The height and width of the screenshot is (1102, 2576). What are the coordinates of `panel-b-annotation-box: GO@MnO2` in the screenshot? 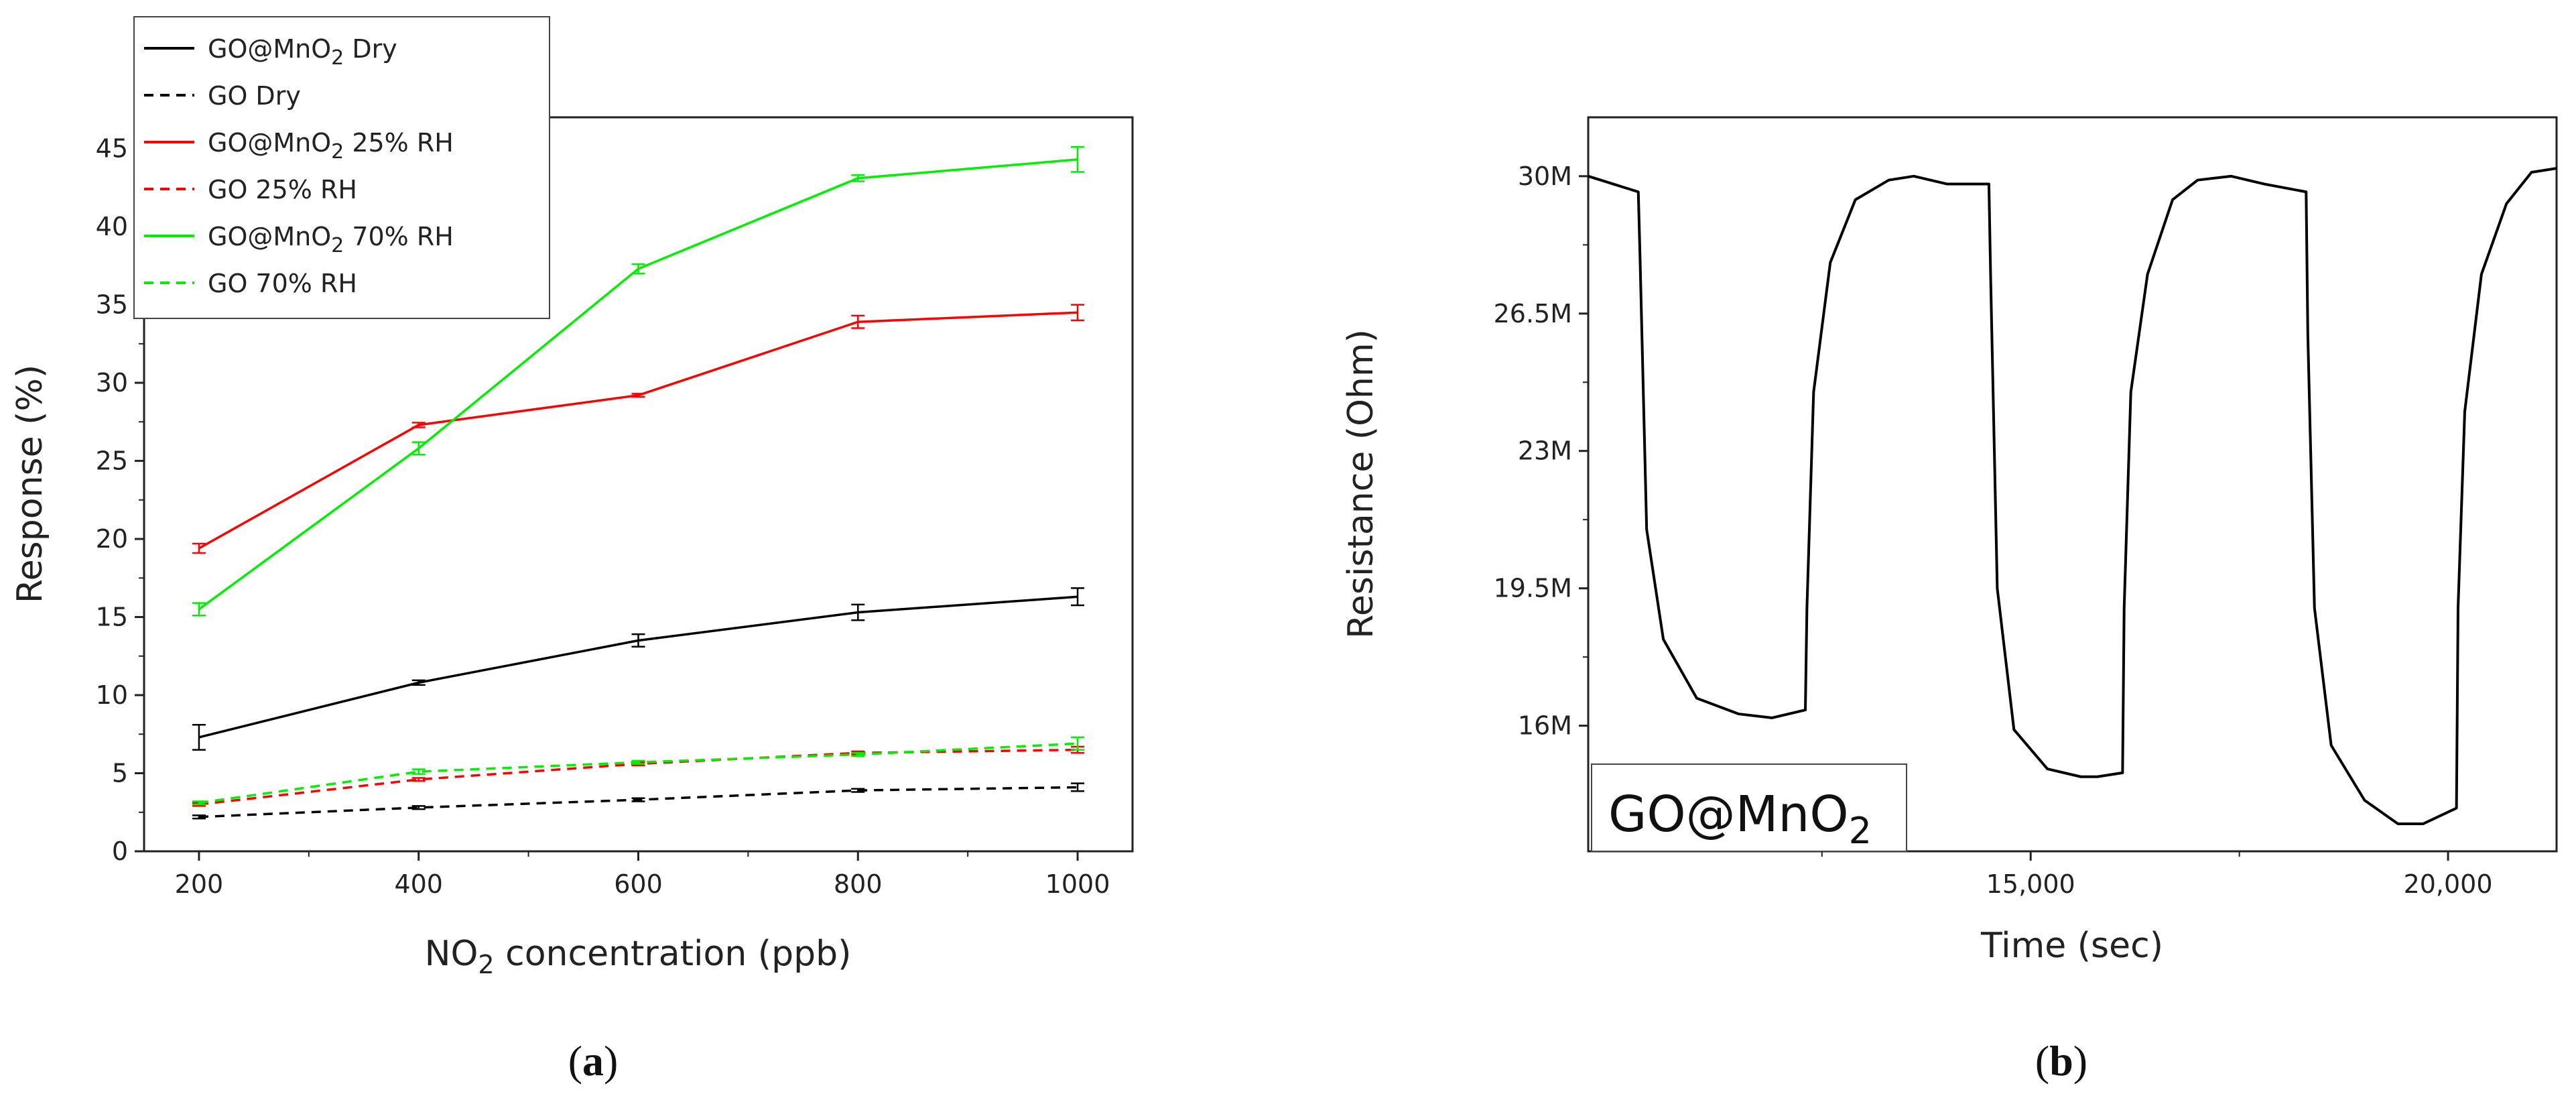 It's located at (1749, 807).